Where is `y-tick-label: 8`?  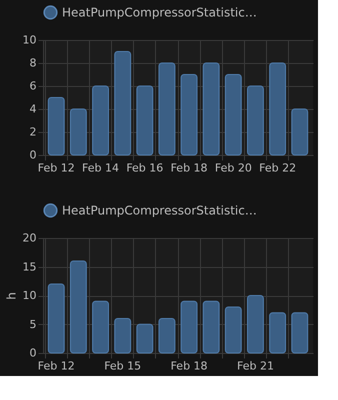 y-tick-label: 8 is located at coordinates (33, 63).